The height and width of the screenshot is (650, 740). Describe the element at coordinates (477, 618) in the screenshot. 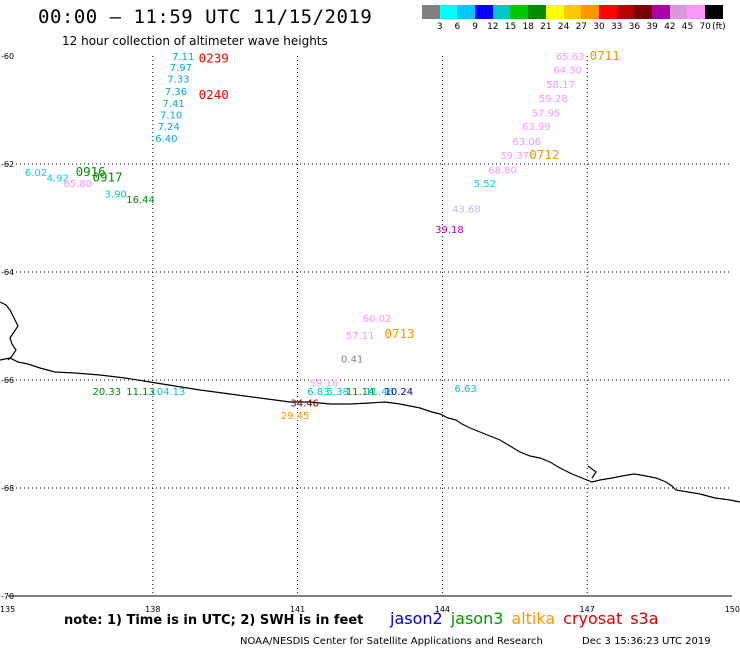

I see `satellite-jason3-label: jason3` at that location.